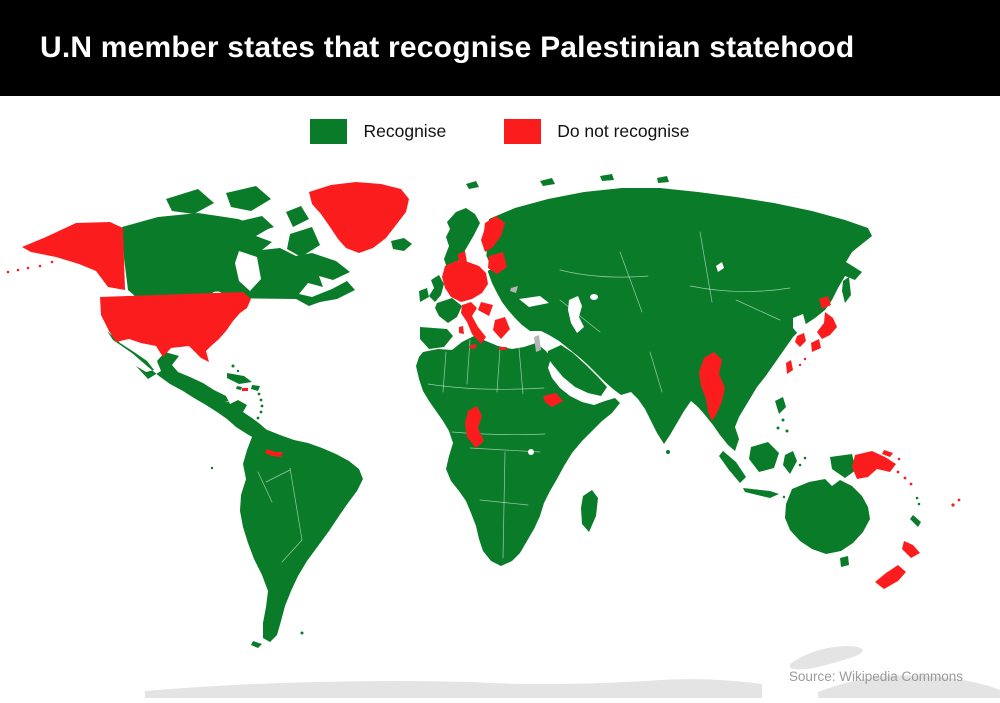 The height and width of the screenshot is (703, 1000). Describe the element at coordinates (780, 405) in the screenshot. I see `region-philippines-luzon` at that location.